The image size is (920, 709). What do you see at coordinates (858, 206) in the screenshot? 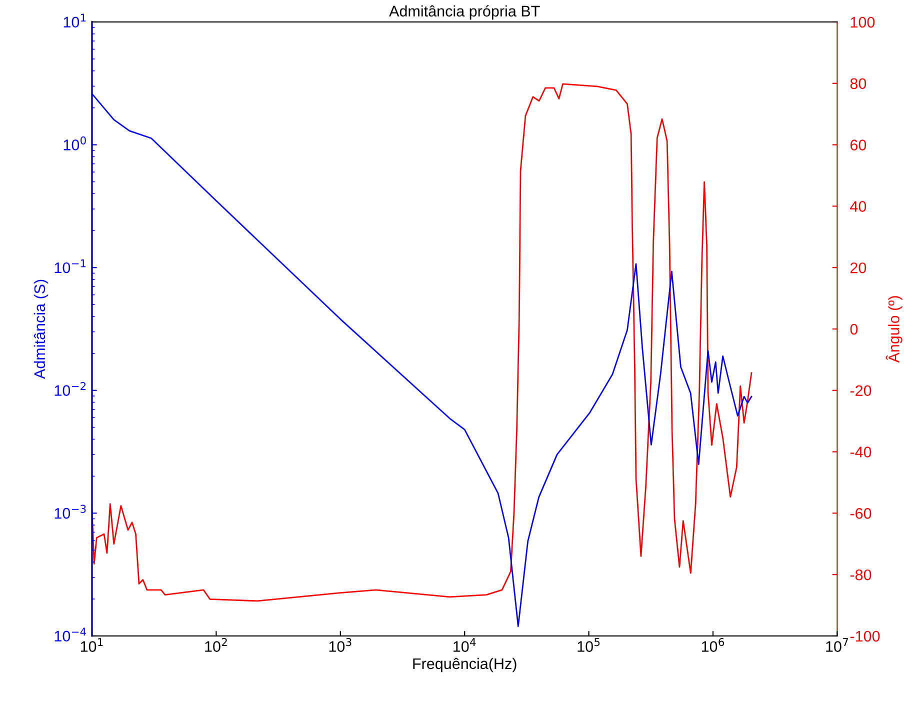
I see `y2-tick-label: 40` at bounding box center [858, 206].